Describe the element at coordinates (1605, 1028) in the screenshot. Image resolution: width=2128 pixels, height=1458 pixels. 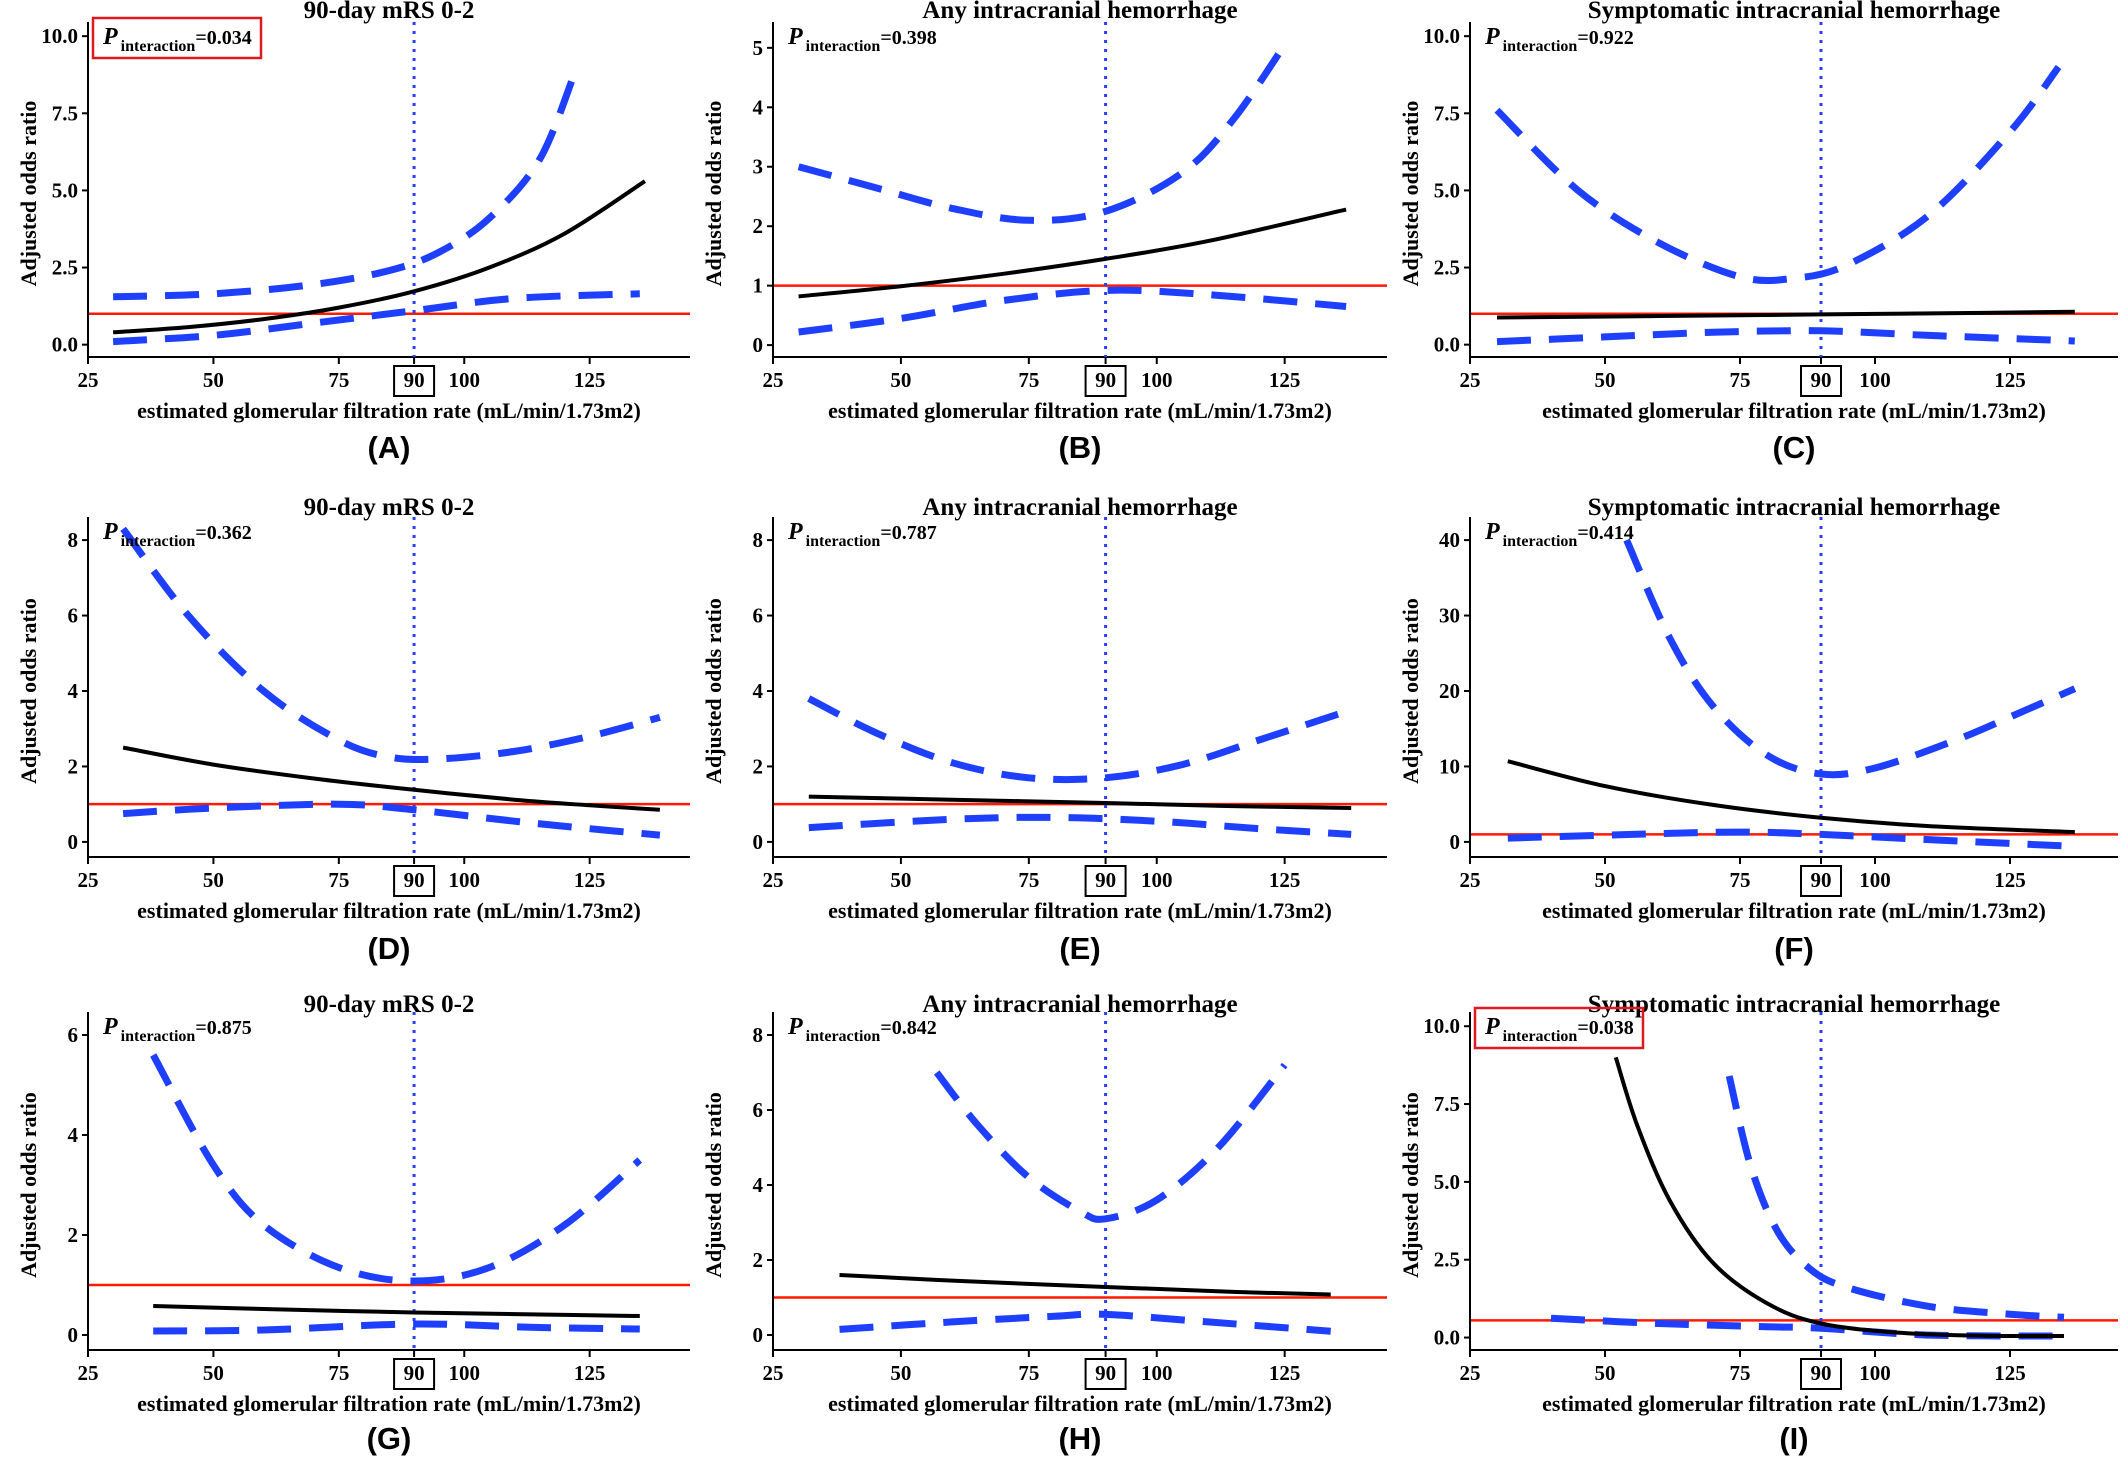
I see `p-value: =0.038` at that location.